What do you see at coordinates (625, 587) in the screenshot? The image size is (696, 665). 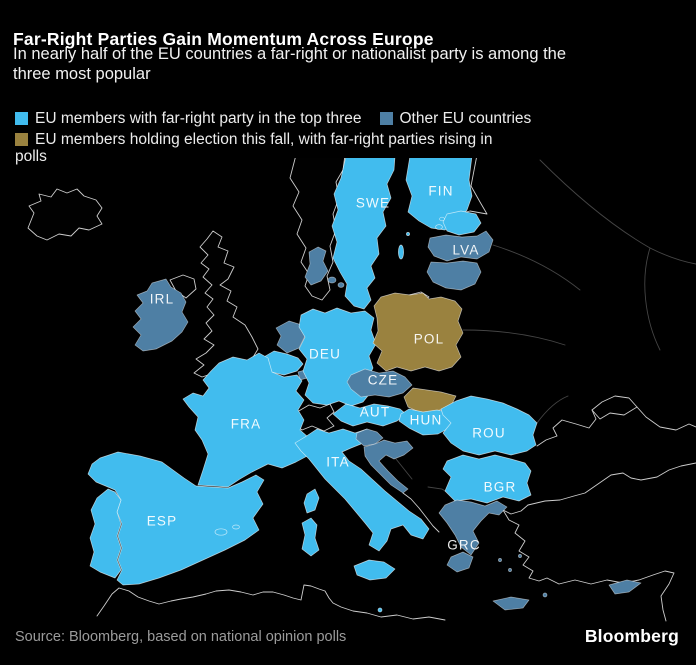 I see `country-cyprus` at bounding box center [625, 587].